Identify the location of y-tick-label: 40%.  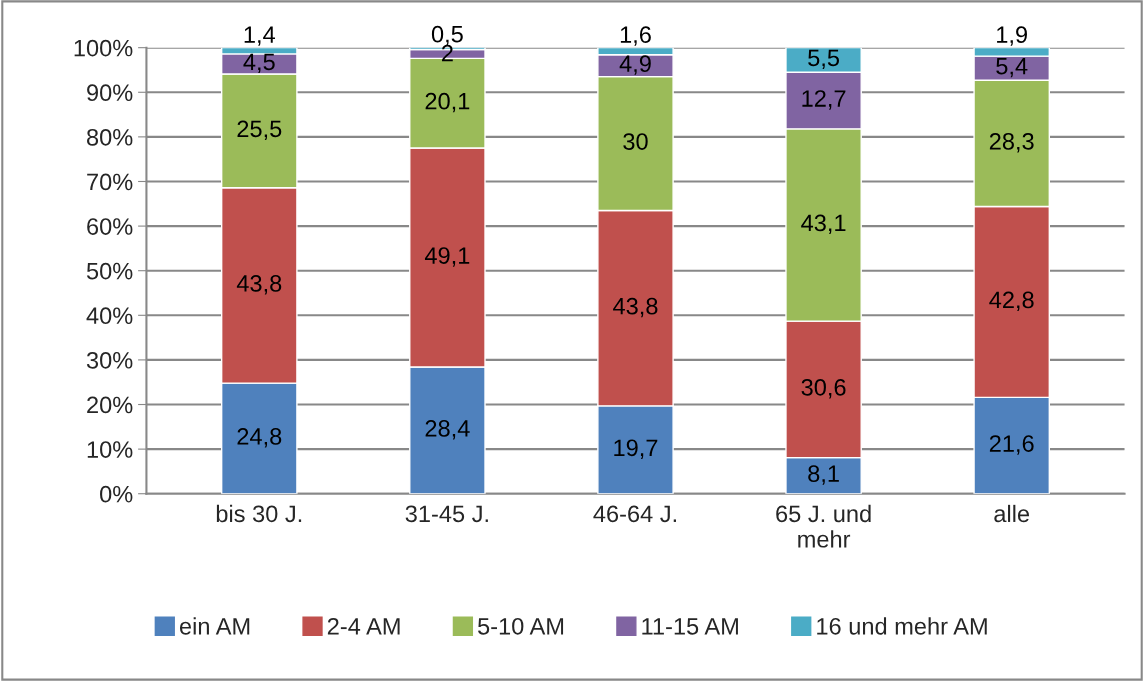
(109, 316).